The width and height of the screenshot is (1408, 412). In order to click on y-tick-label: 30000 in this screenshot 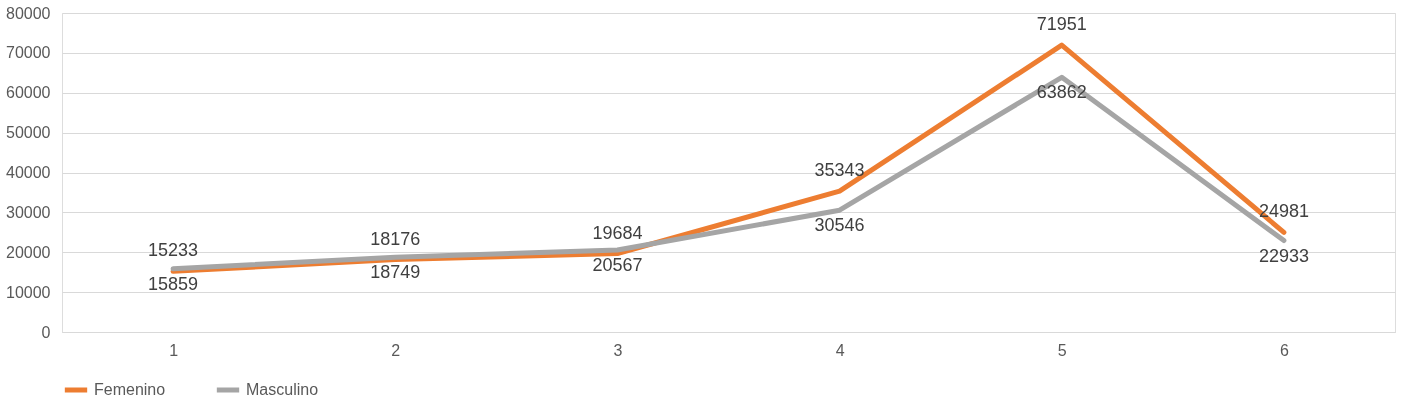, I will do `click(28, 212)`.